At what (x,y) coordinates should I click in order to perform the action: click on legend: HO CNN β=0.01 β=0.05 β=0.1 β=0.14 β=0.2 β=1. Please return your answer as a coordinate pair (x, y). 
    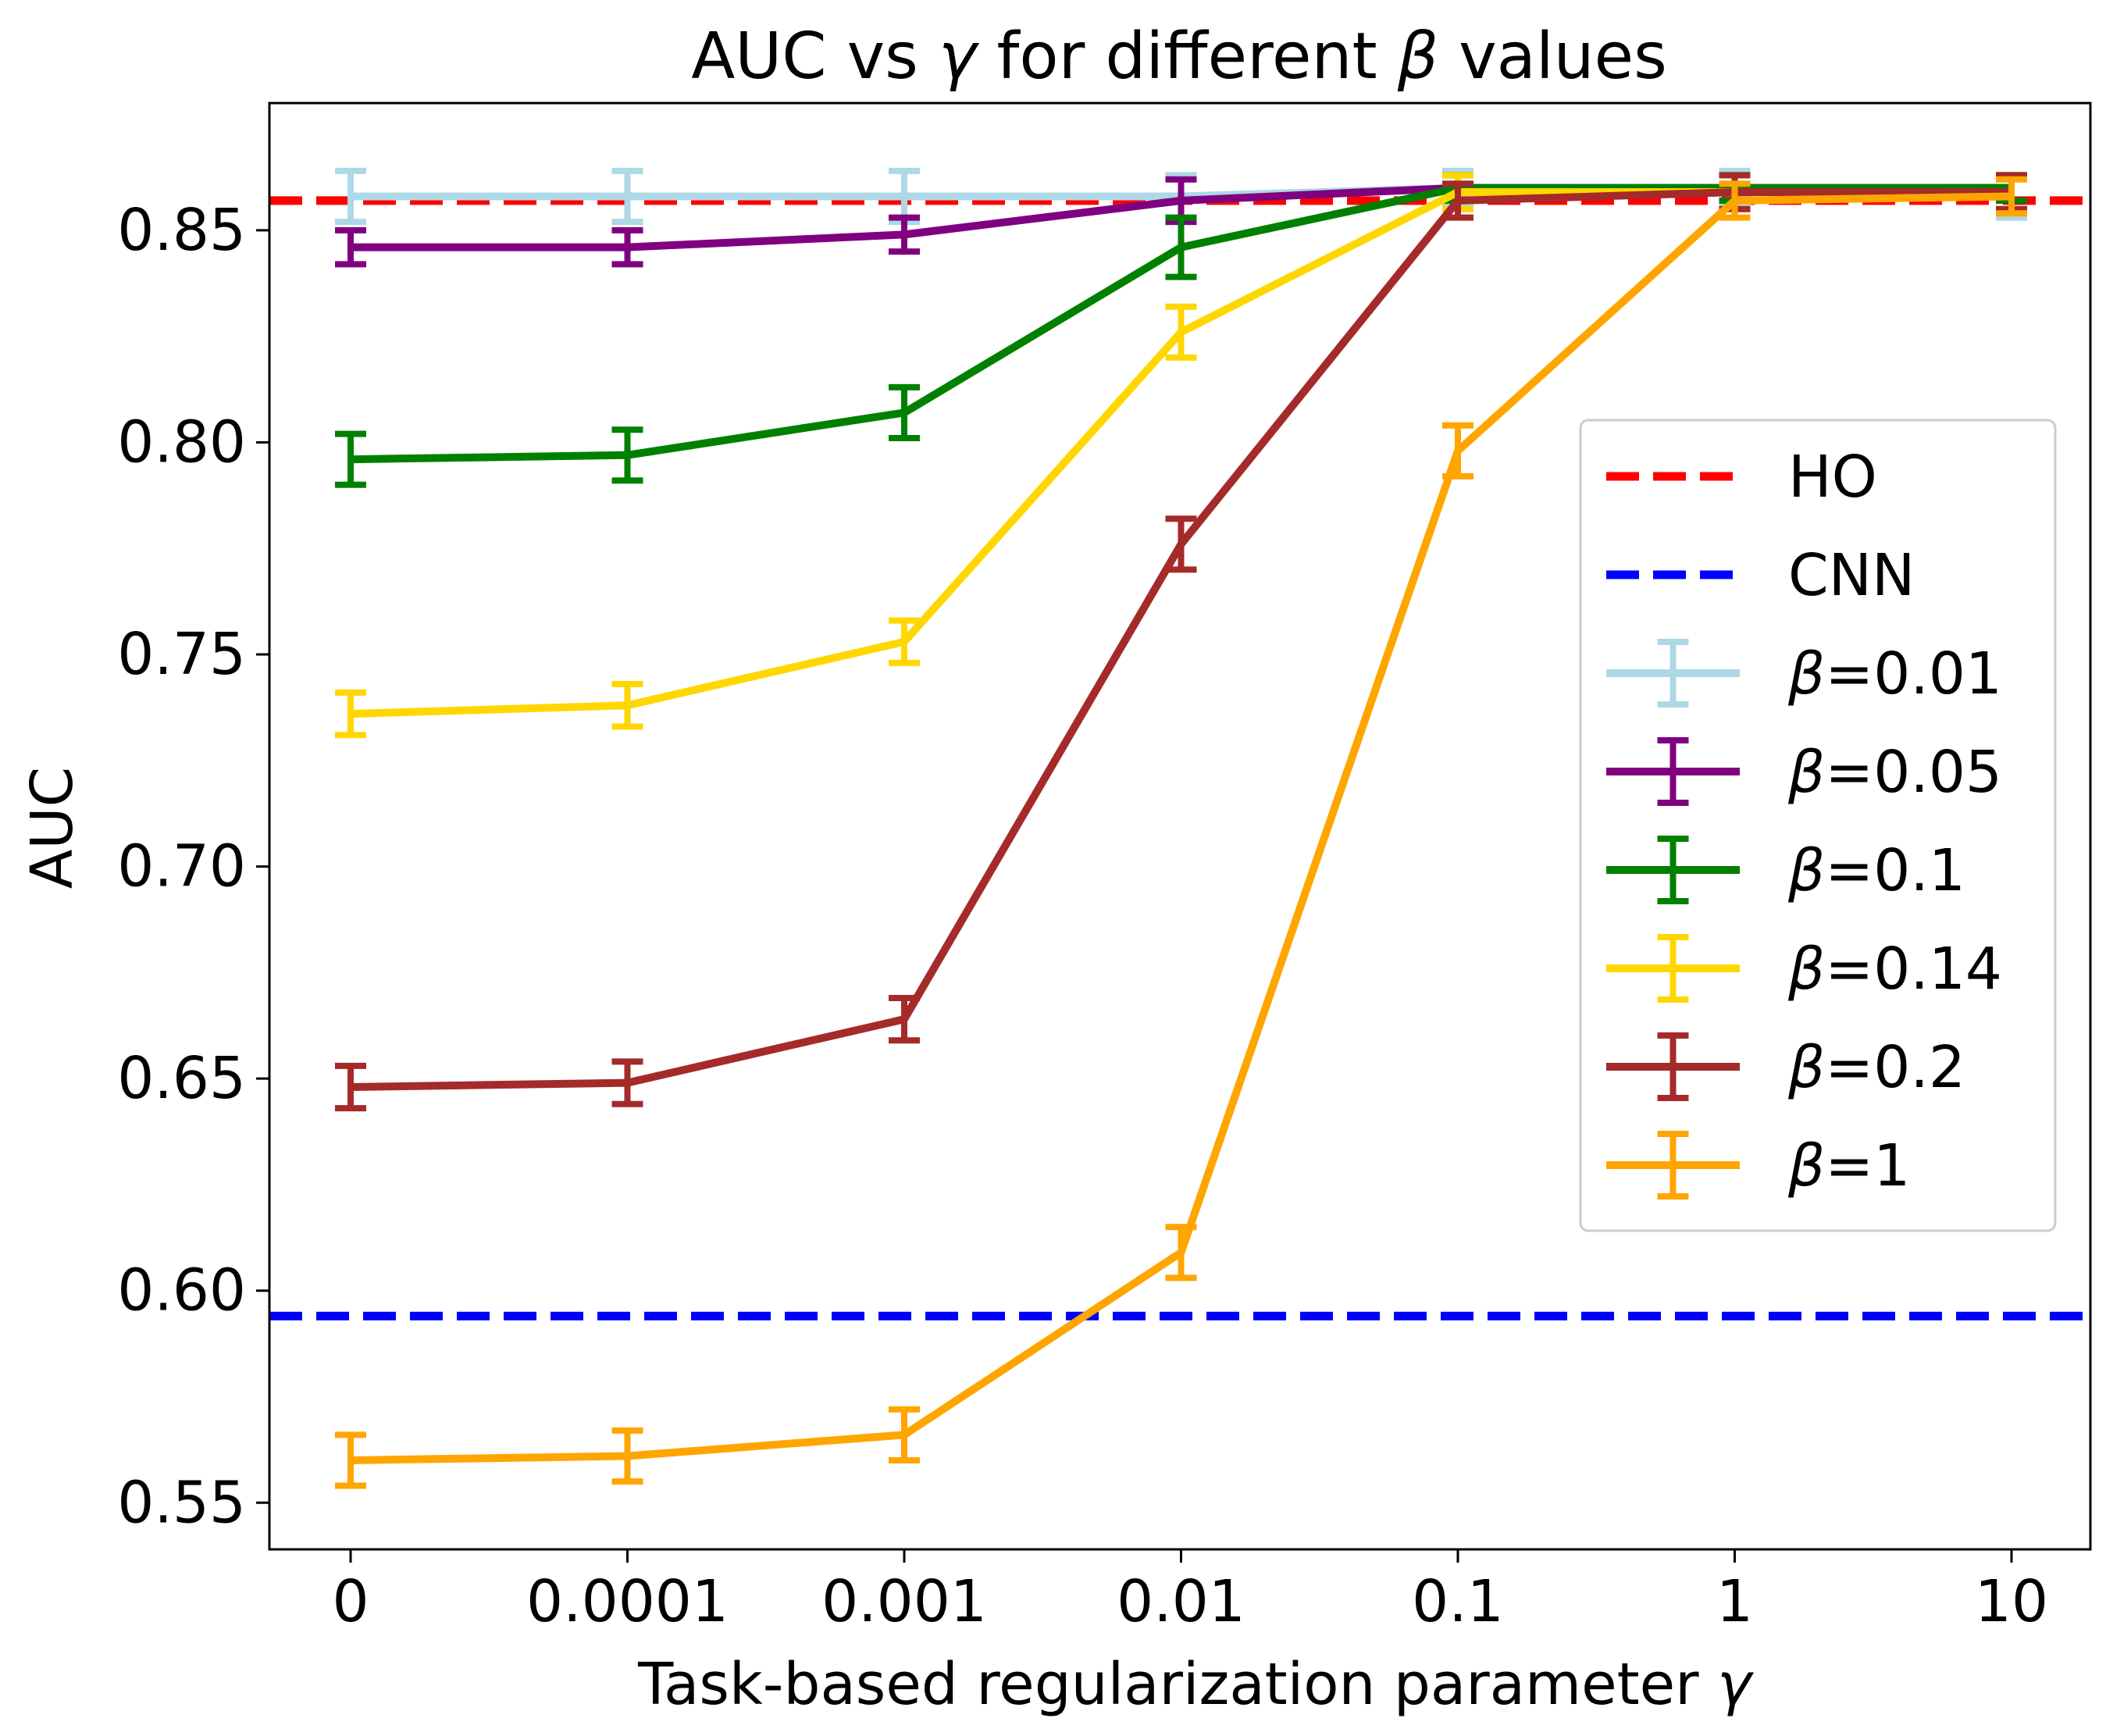
    Looking at the image, I should click on (1818, 825).